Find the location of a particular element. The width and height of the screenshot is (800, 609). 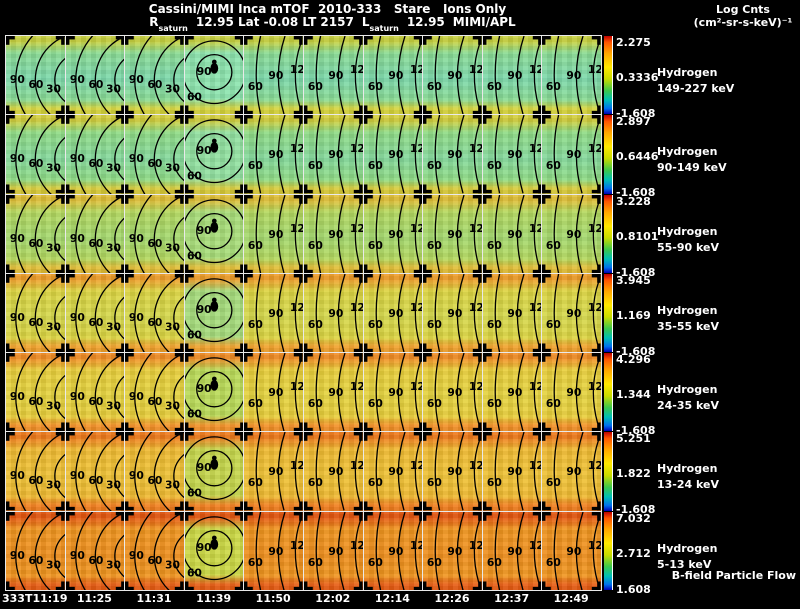

colorbar-mid-label: 0.8101 is located at coordinates (637, 236).